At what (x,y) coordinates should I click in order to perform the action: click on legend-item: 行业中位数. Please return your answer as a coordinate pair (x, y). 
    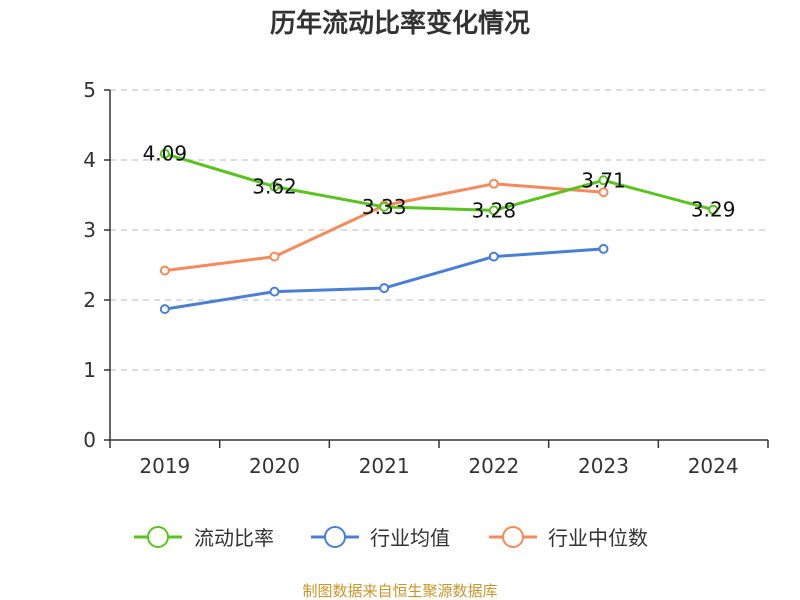
    Looking at the image, I should click on (568, 538).